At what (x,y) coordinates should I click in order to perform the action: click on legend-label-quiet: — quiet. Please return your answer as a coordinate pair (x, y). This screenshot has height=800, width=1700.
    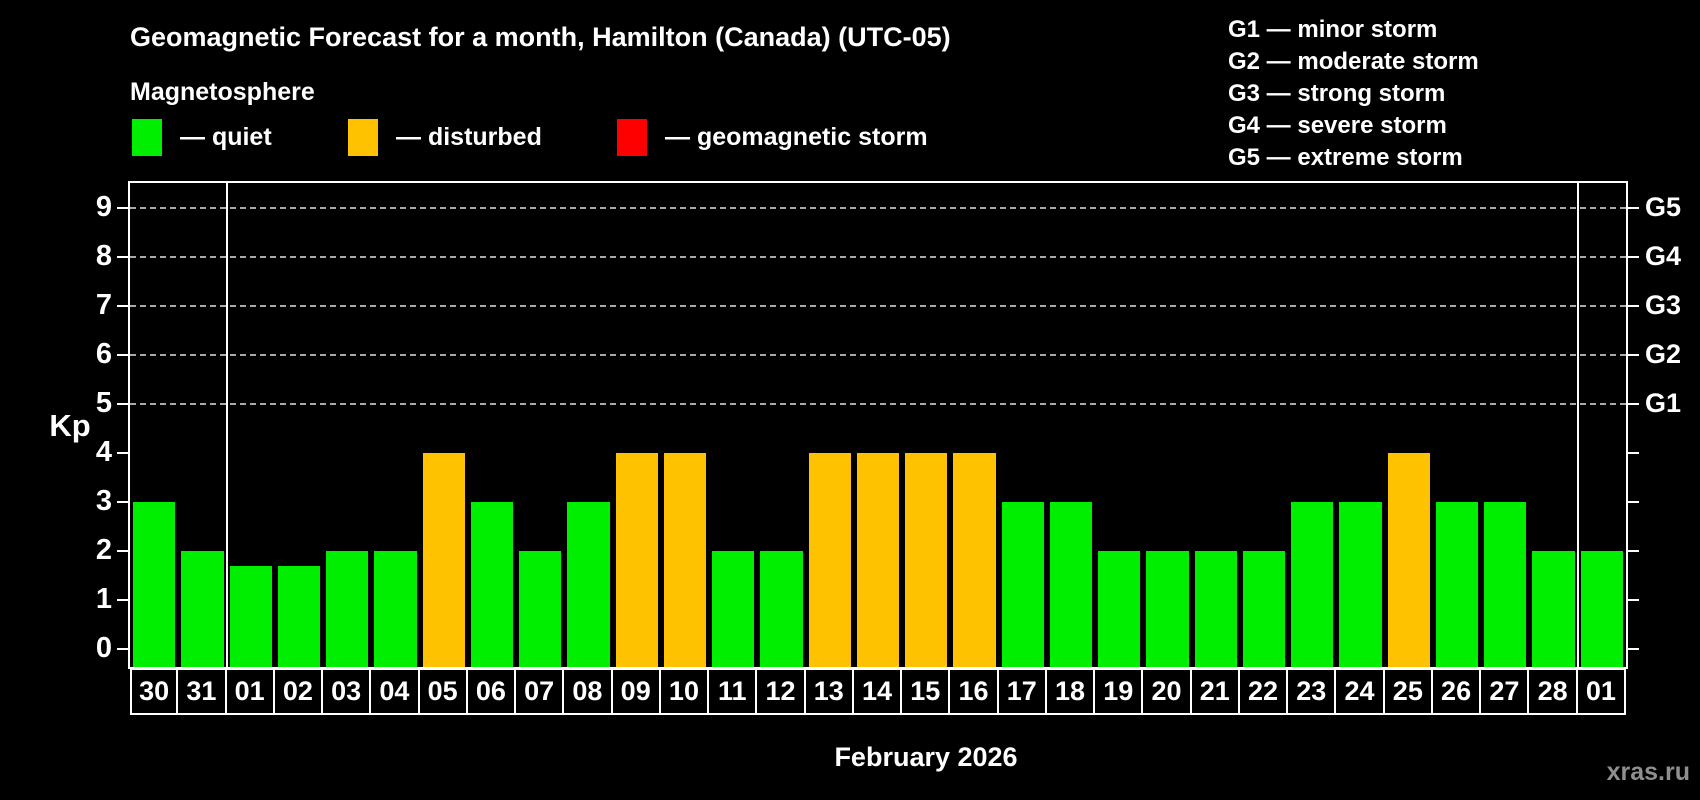
    Looking at the image, I should click on (226, 137).